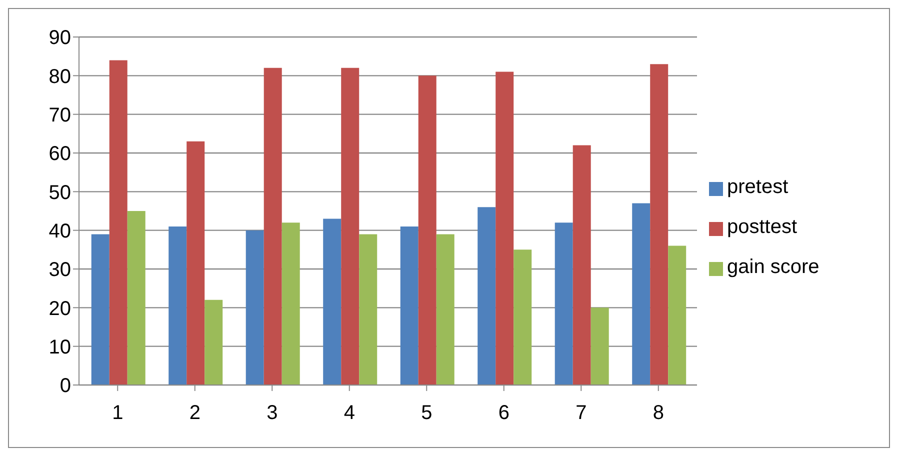 Image resolution: width=899 pixels, height=454 pixels. I want to click on x-tick-label: 6, so click(504, 413).